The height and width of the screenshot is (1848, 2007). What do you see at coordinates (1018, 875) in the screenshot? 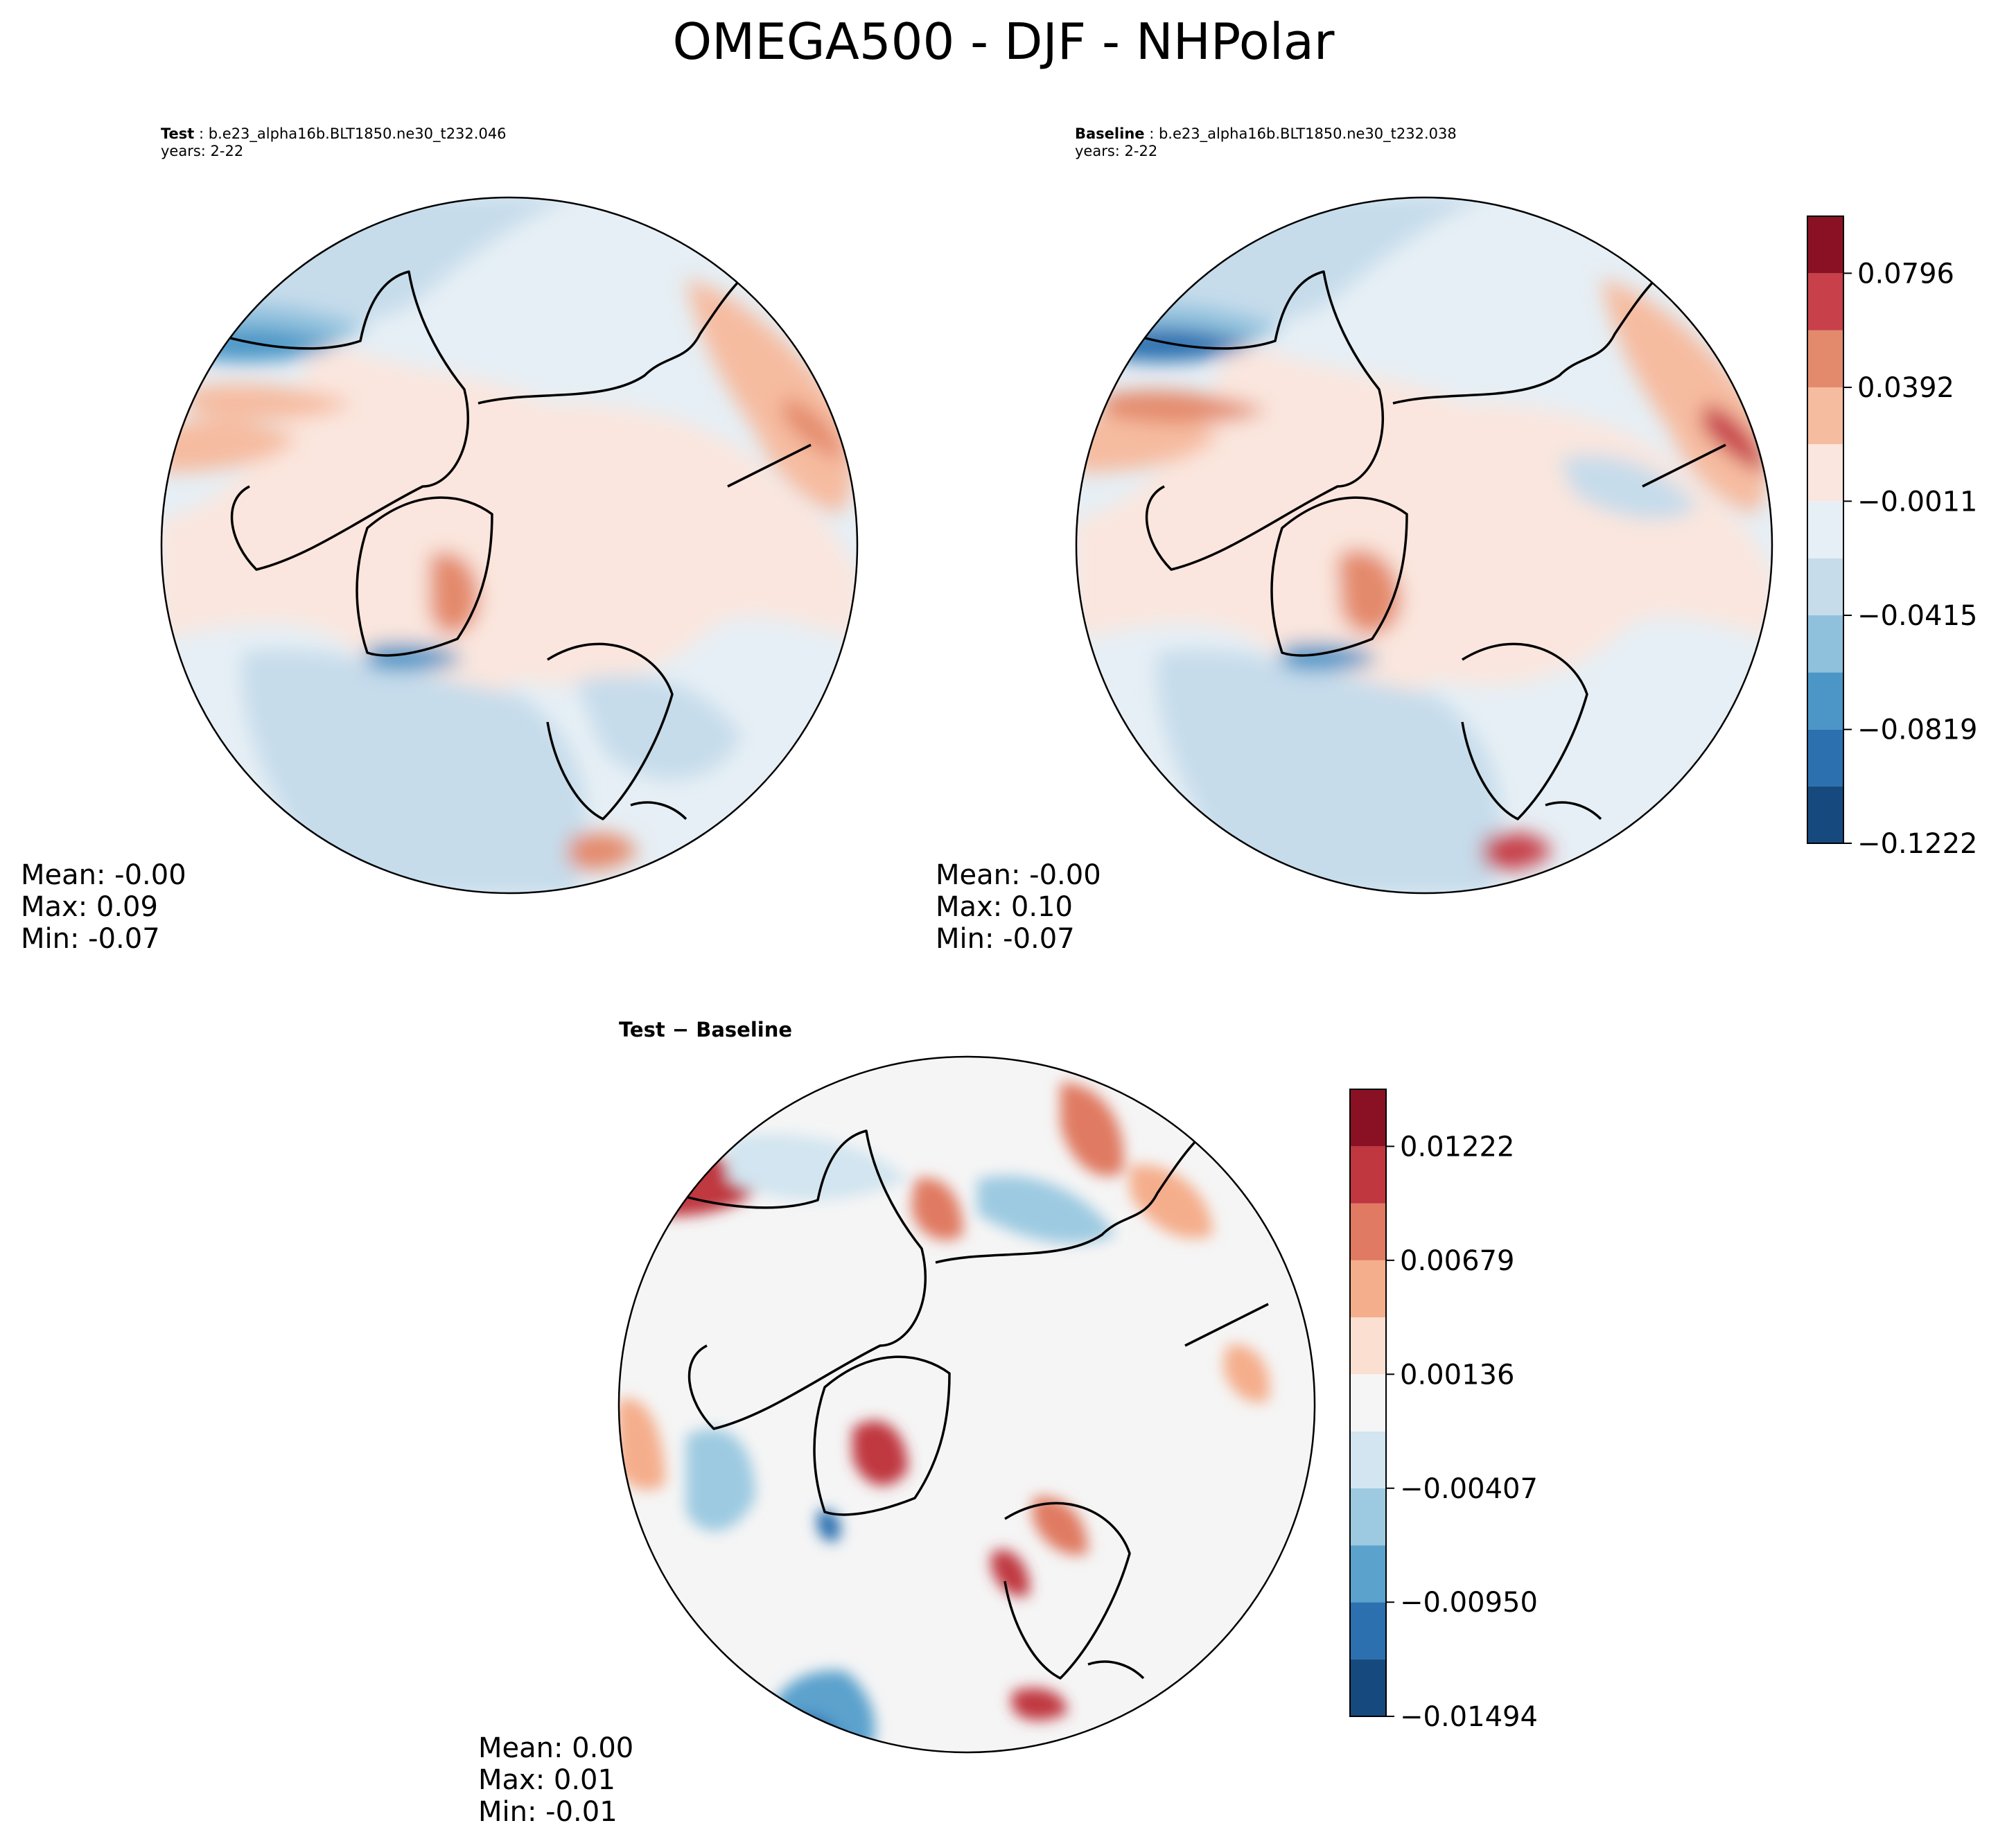
I see `baseline-stat-mean: Mean: -0.00` at bounding box center [1018, 875].